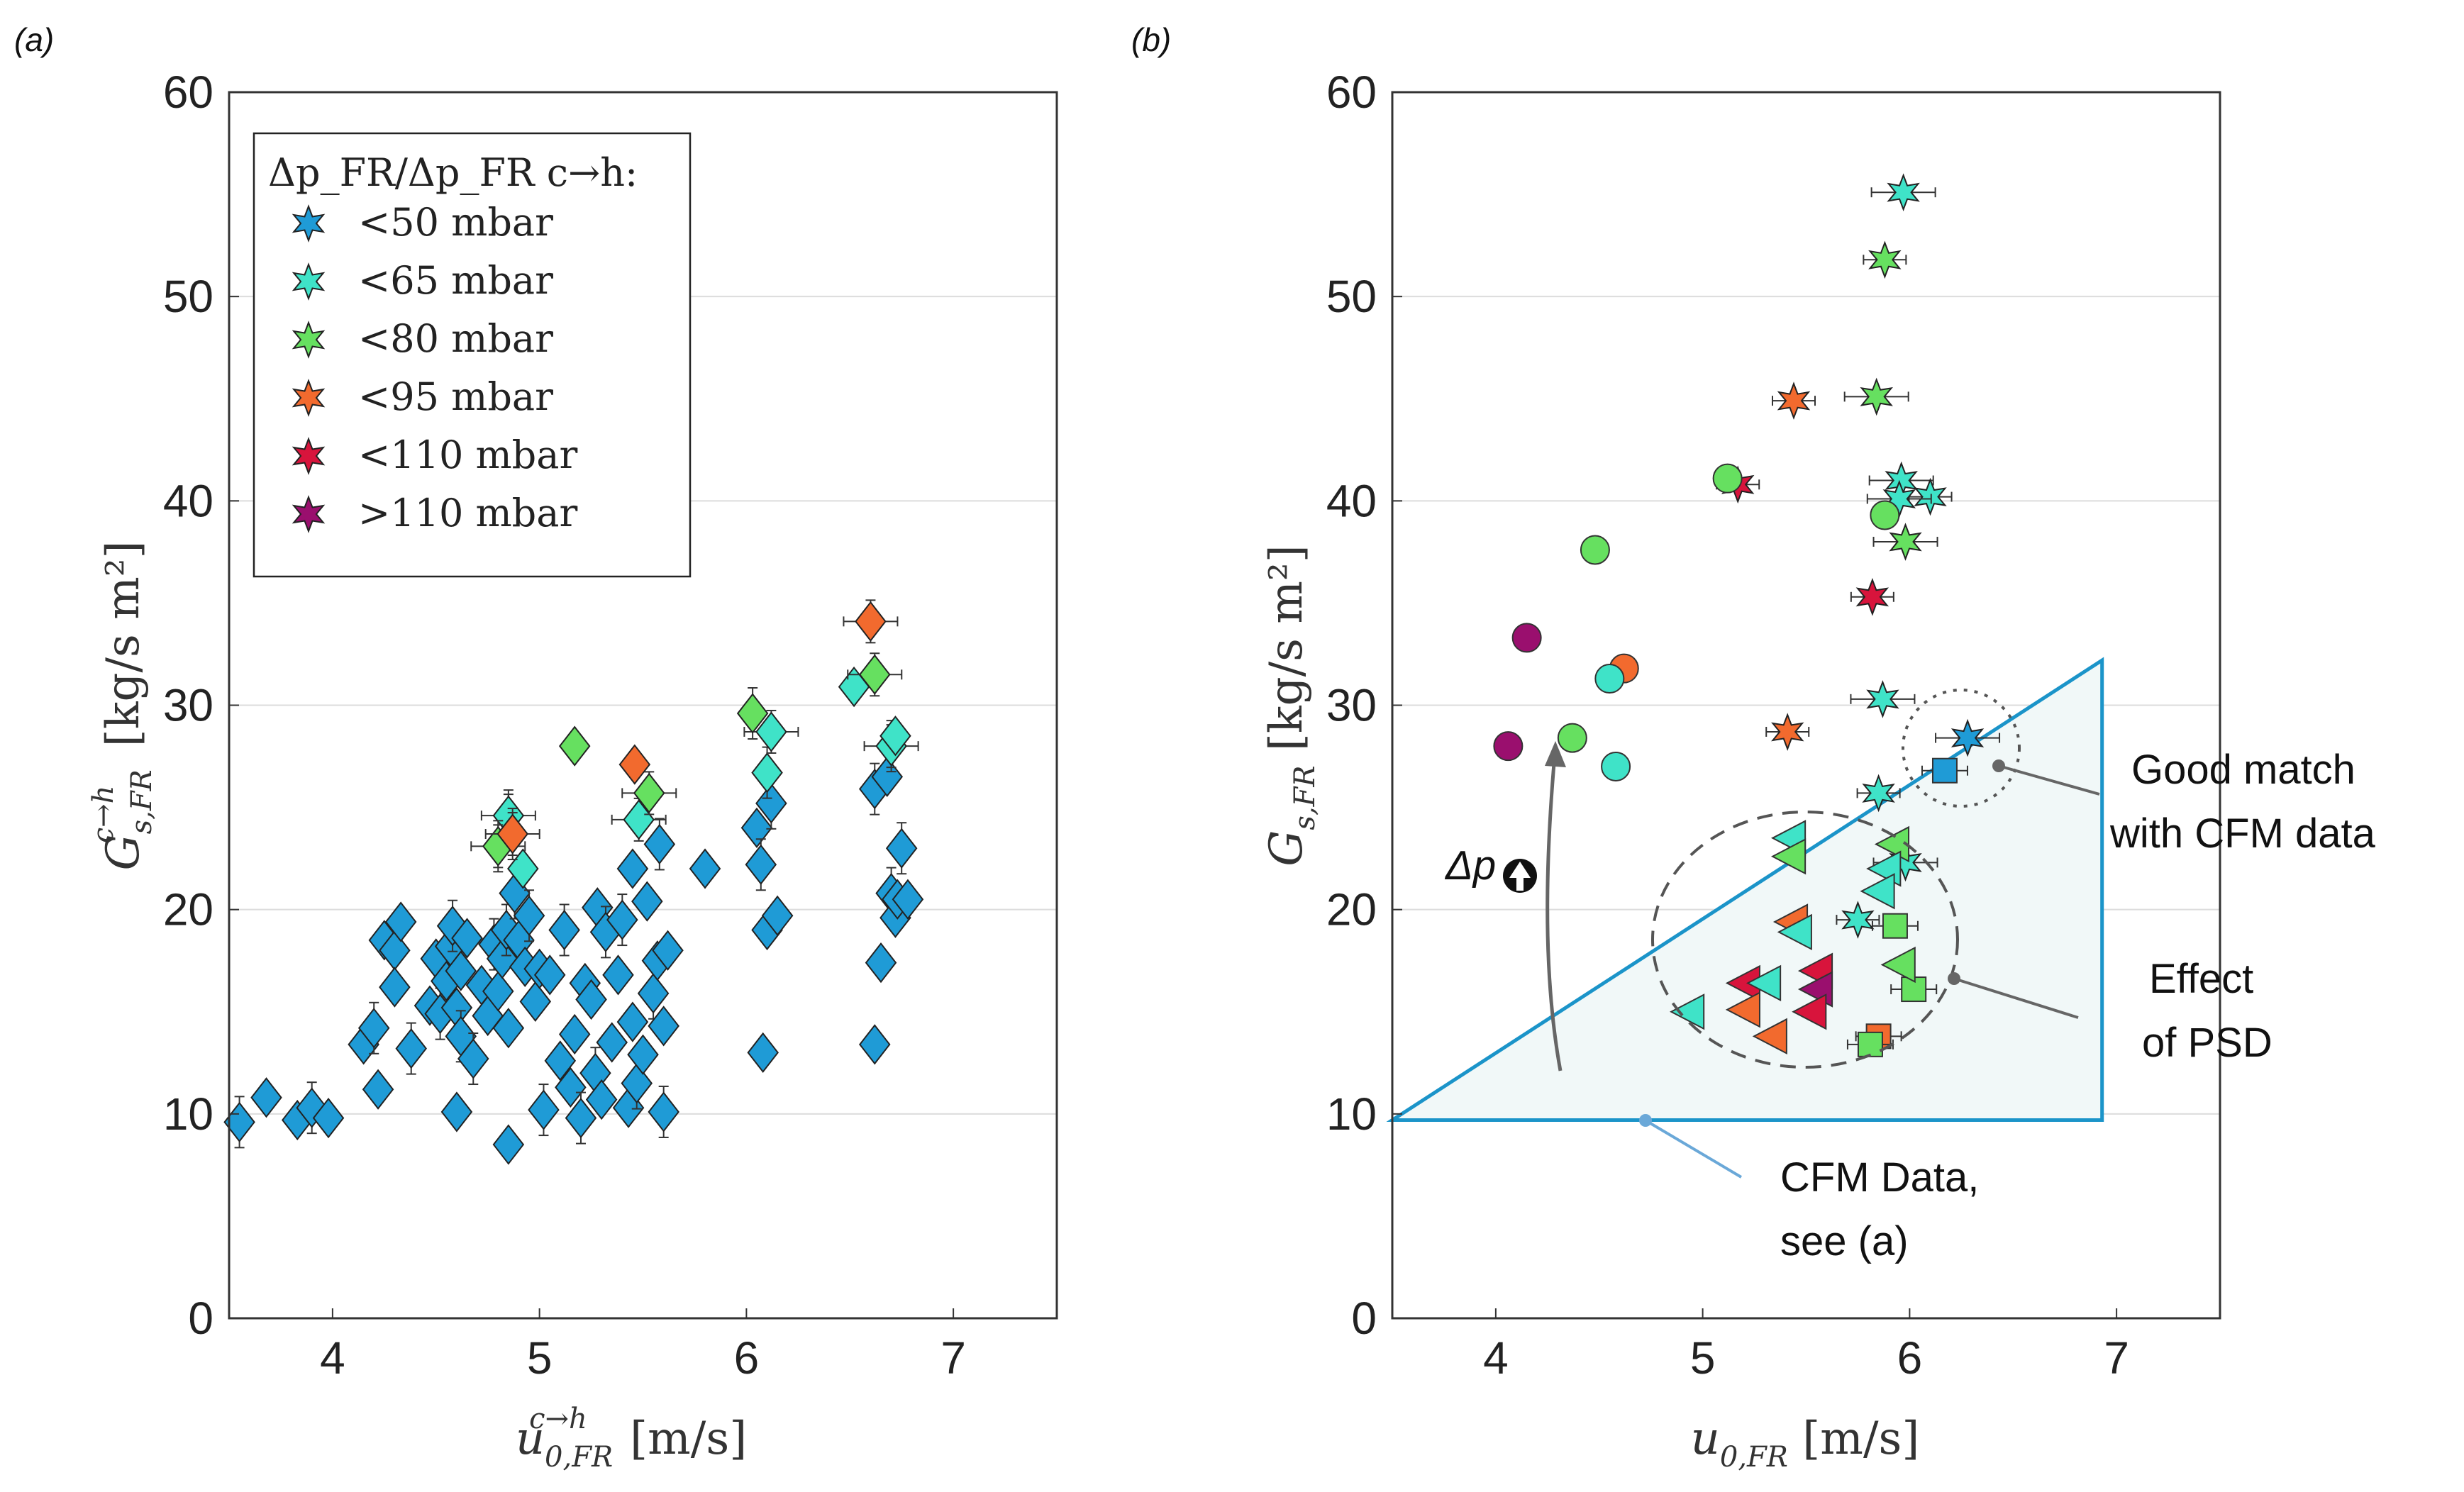  I want to click on dp-arrow, so click(1554, 913).